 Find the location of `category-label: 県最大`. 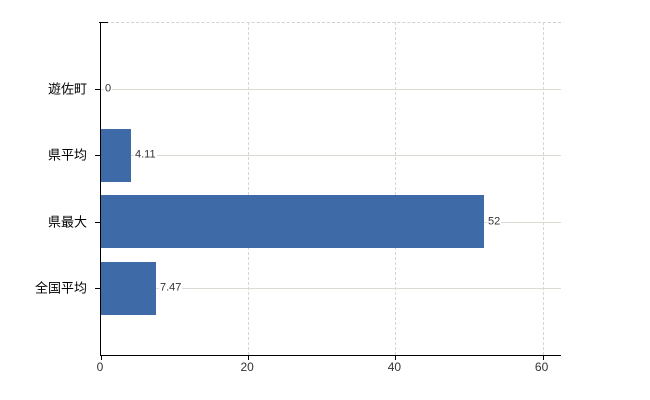

category-label: 県最大 is located at coordinates (67, 222).